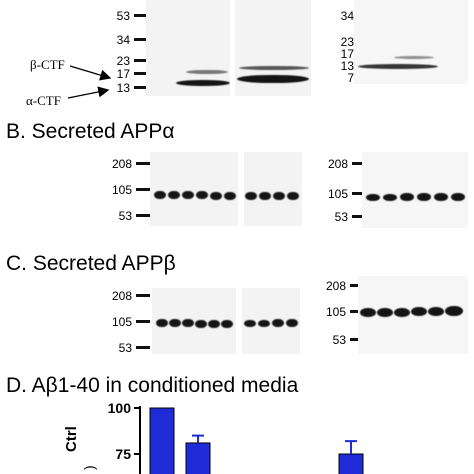 This screenshot has width=474, height=474. I want to click on y-tick-label: 100, so click(120, 408).